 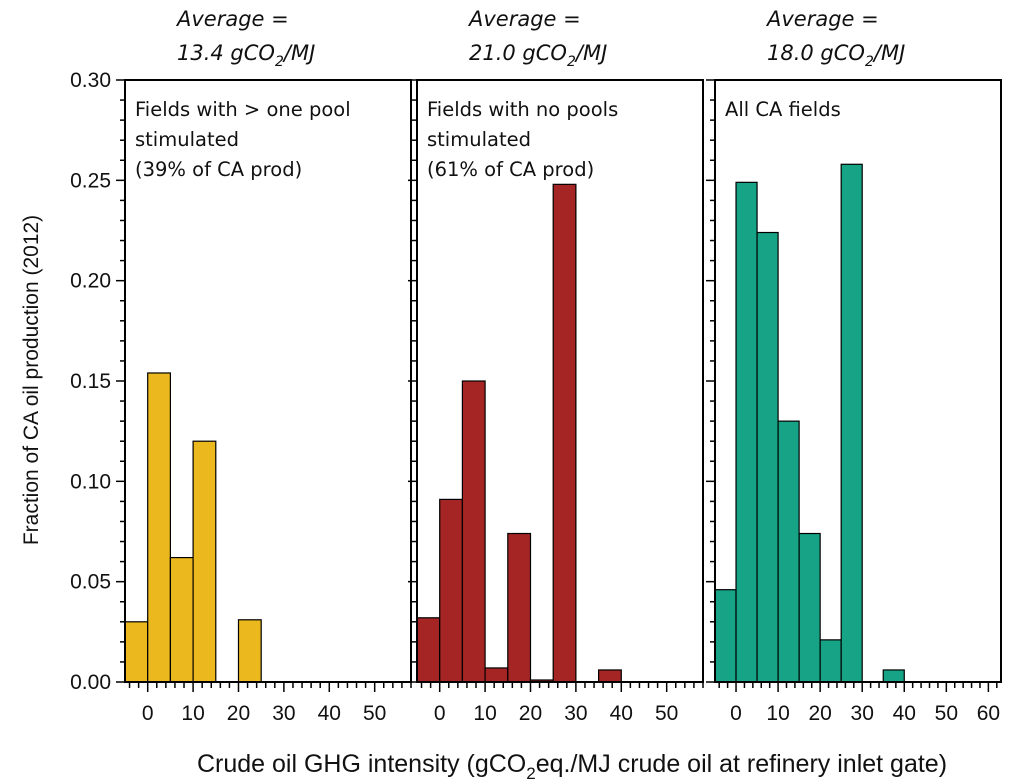 What do you see at coordinates (816, 53) in the screenshot?
I see `title-value: 18.0 gCO` at bounding box center [816, 53].